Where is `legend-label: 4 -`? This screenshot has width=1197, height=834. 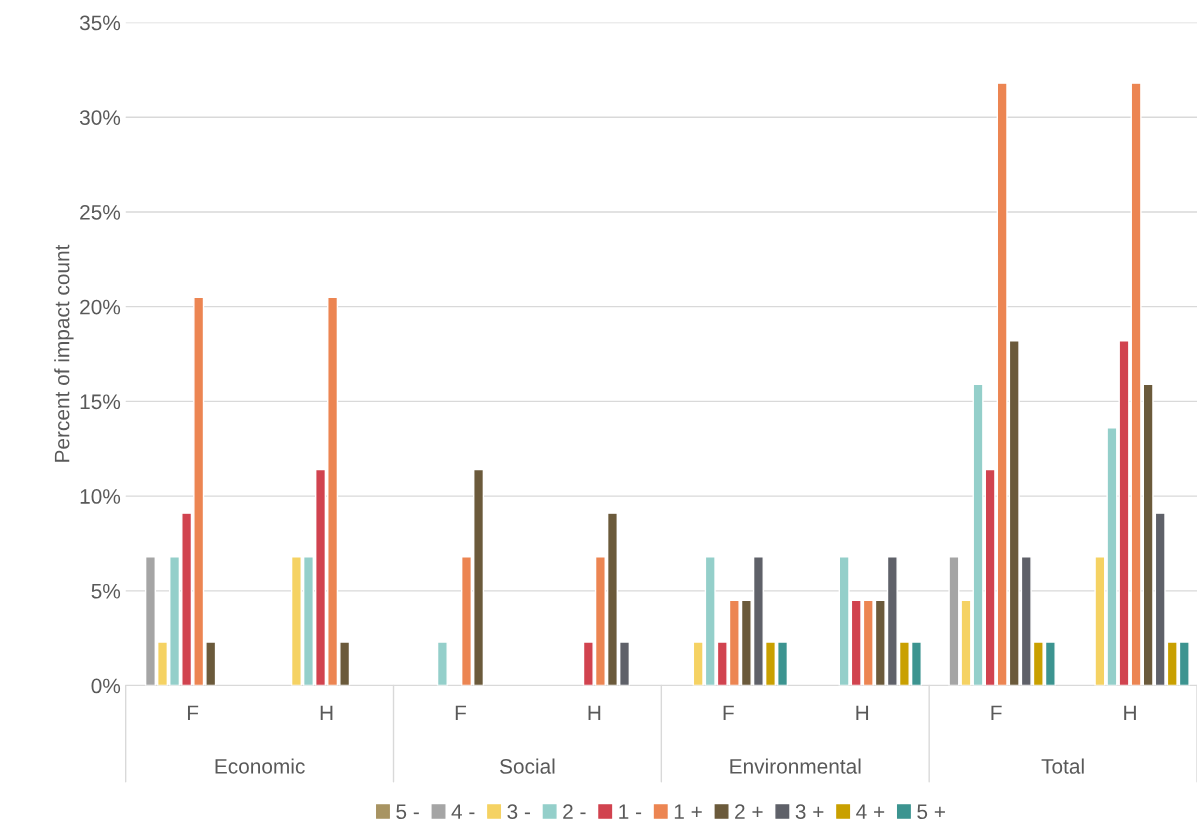 legend-label: 4 - is located at coordinates (463, 811).